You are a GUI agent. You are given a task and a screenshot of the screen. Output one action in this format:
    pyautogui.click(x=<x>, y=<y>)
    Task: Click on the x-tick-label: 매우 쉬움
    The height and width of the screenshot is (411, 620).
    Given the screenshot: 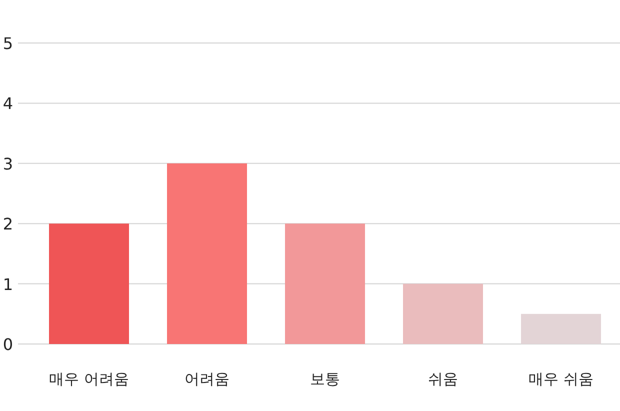 What is the action you would take?
    pyautogui.click(x=561, y=379)
    